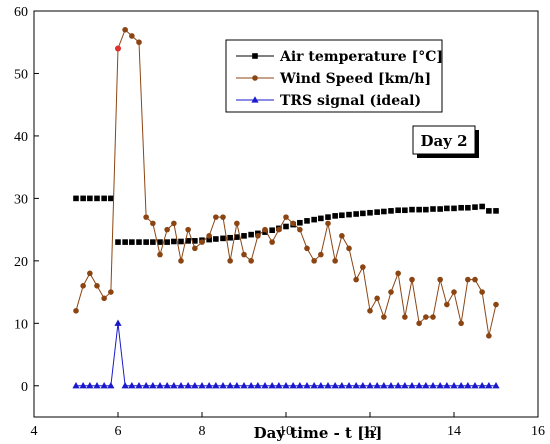  Describe the element at coordinates (286, 355) in the screenshot. I see `series-line` at that location.